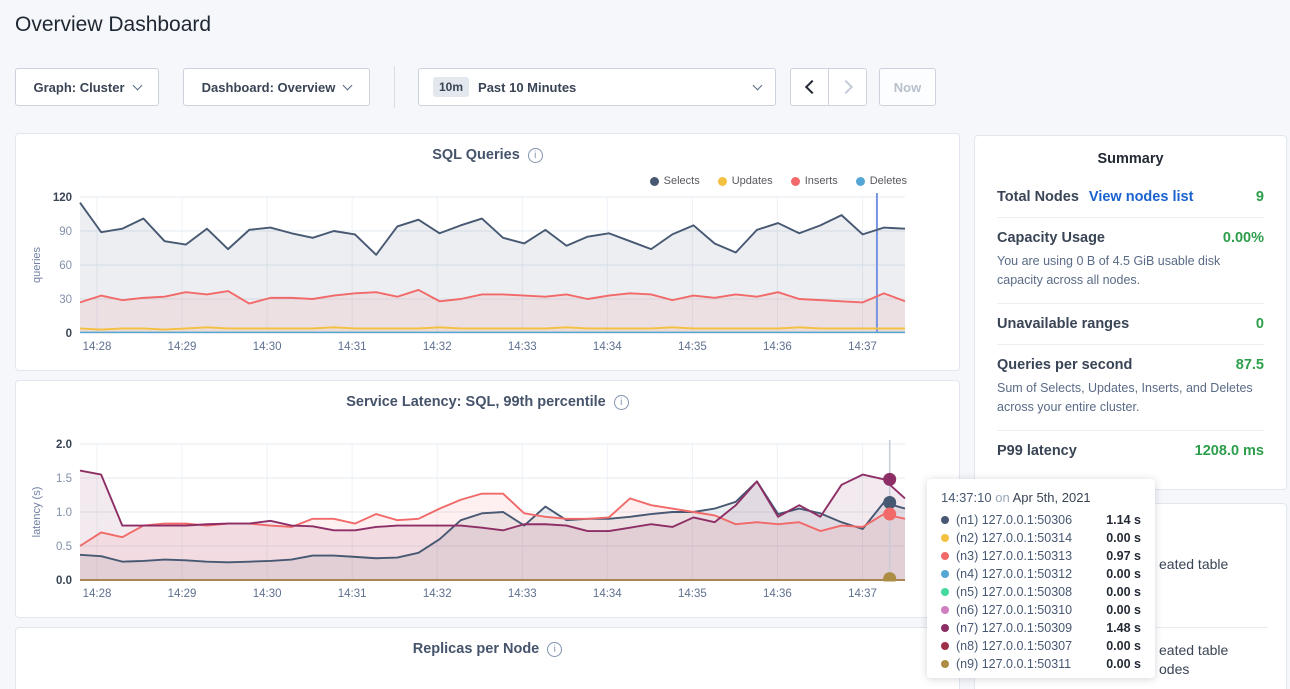  What do you see at coordinates (1259, 323) in the screenshot?
I see `summary-row-value: 0` at bounding box center [1259, 323].